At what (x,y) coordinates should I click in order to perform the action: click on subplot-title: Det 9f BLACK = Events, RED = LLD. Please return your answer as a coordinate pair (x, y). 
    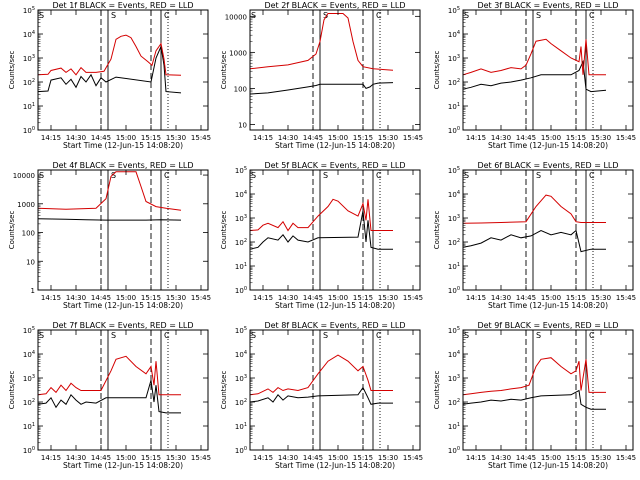
    Looking at the image, I should click on (547, 325).